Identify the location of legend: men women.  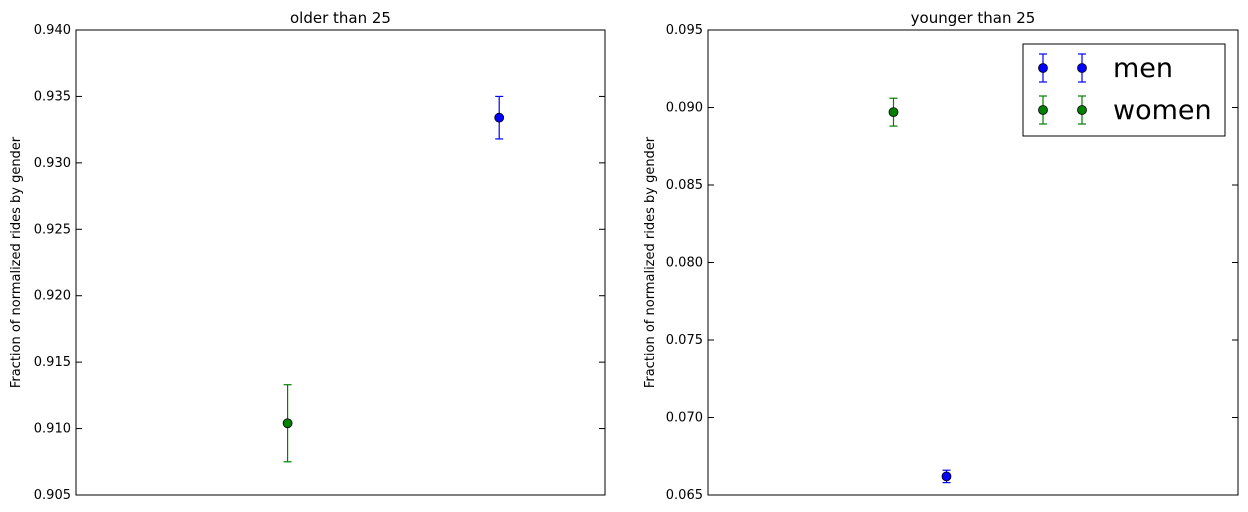
(1124, 90).